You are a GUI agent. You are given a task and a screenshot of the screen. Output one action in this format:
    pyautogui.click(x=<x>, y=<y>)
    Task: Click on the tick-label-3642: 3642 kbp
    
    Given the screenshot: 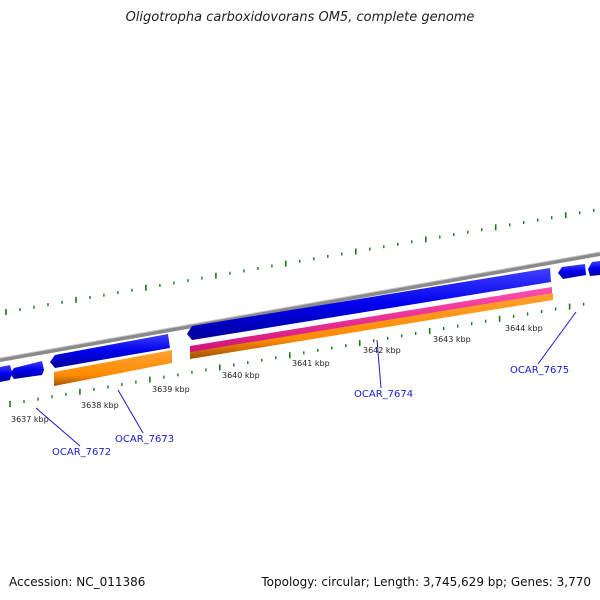 What is the action you would take?
    pyautogui.click(x=382, y=350)
    